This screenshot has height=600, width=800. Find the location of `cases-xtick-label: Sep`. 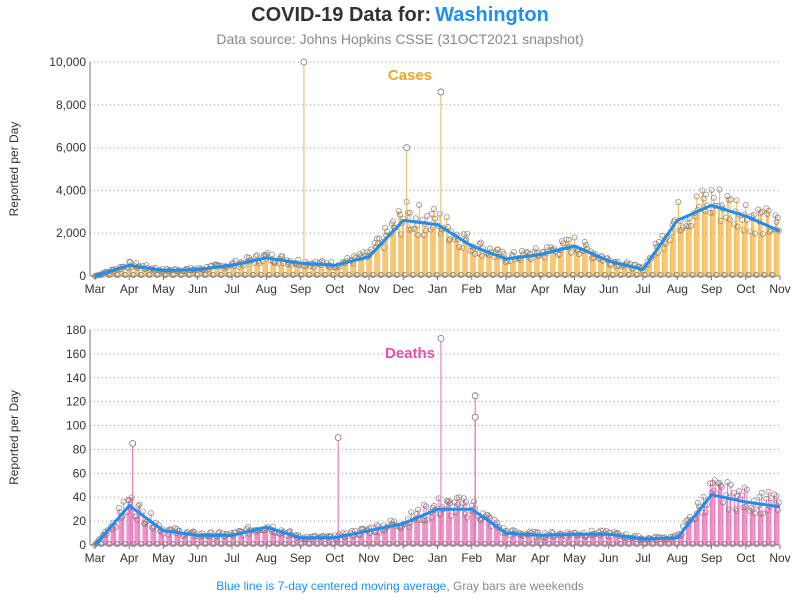

cases-xtick-label: Sep is located at coordinates (712, 289).